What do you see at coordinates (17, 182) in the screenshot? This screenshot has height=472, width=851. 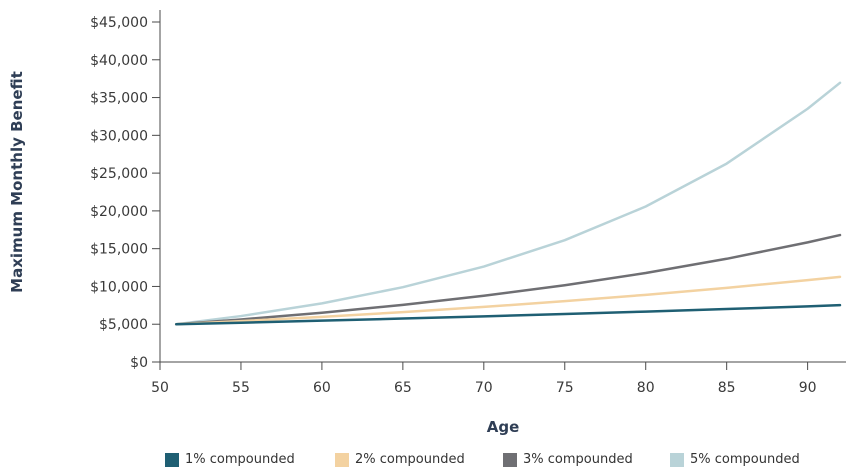 I see `y-axis-title: Maximum Monthly Benefit` at bounding box center [17, 182].